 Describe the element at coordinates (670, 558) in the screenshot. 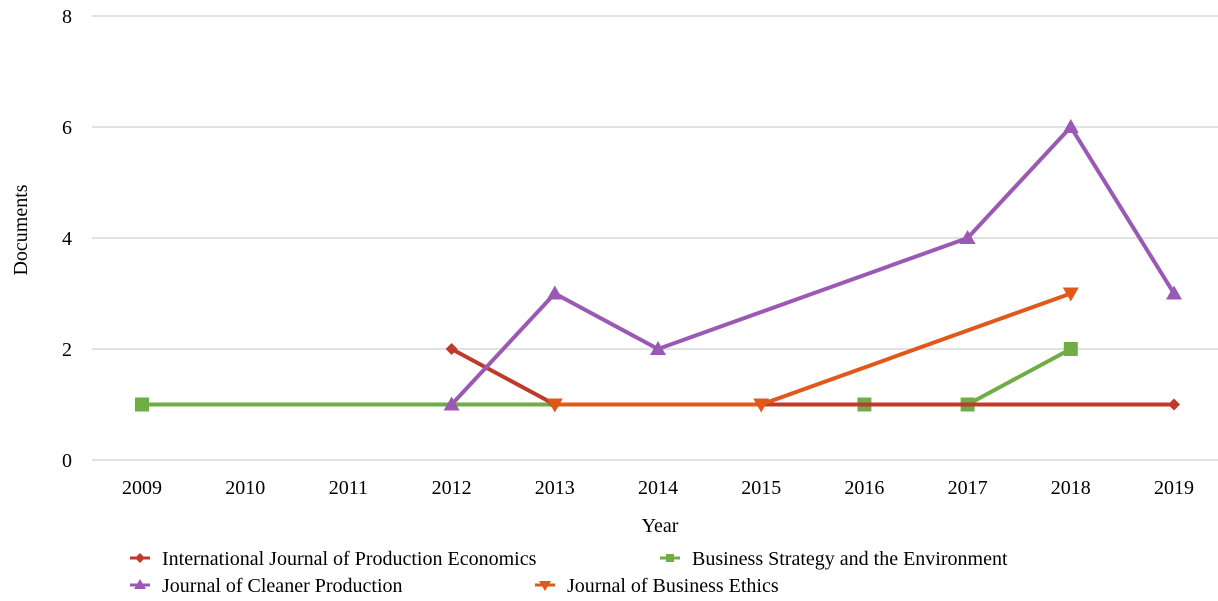

I see `legend-item-business-strategy-and-the-environment-marker` at that location.